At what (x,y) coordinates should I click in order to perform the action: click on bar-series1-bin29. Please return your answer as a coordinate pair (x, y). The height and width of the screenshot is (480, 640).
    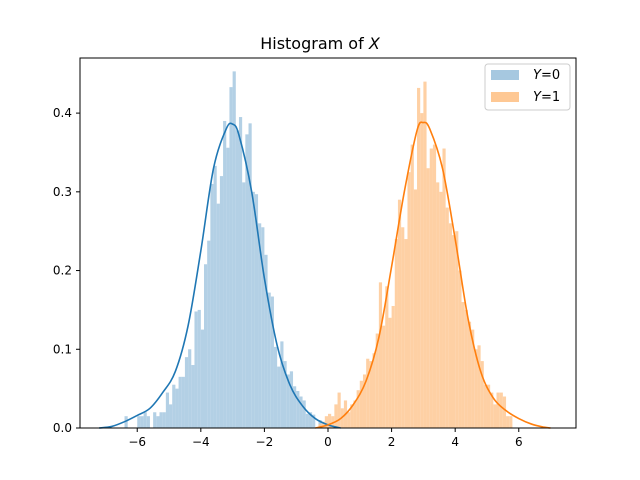
    Looking at the image, I should click on (412, 286).